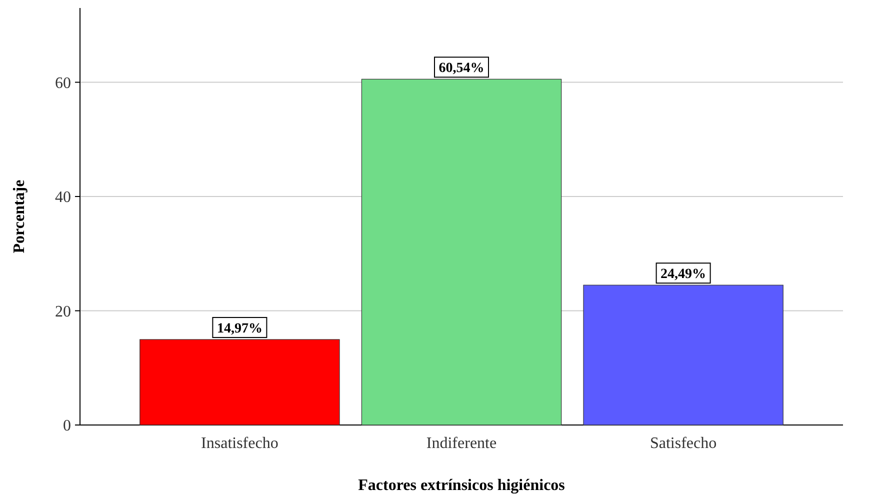  I want to click on y-axis-title: Porcentaje, so click(19, 217).